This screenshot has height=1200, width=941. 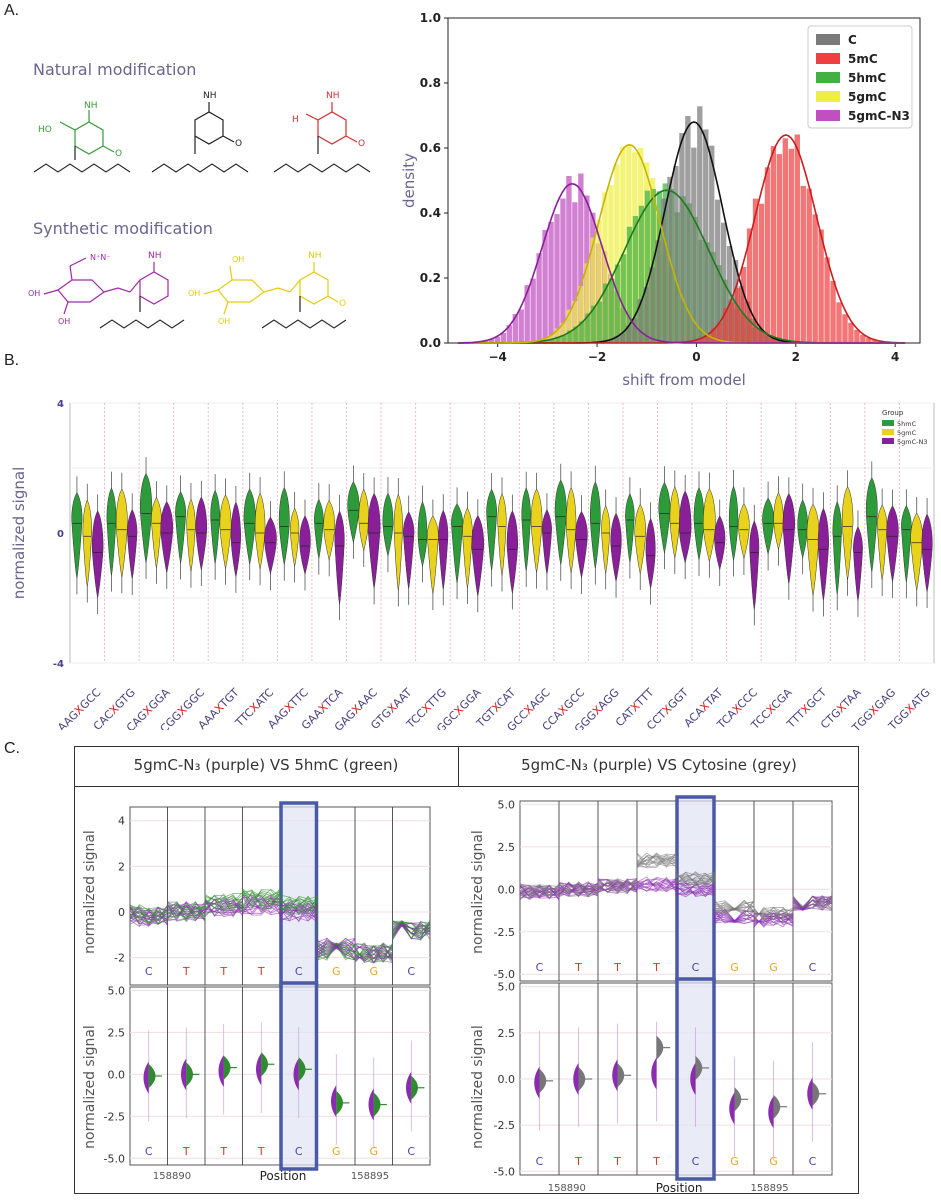 What do you see at coordinates (497, 357) in the screenshot?
I see `x-tick-label: −4` at bounding box center [497, 357].